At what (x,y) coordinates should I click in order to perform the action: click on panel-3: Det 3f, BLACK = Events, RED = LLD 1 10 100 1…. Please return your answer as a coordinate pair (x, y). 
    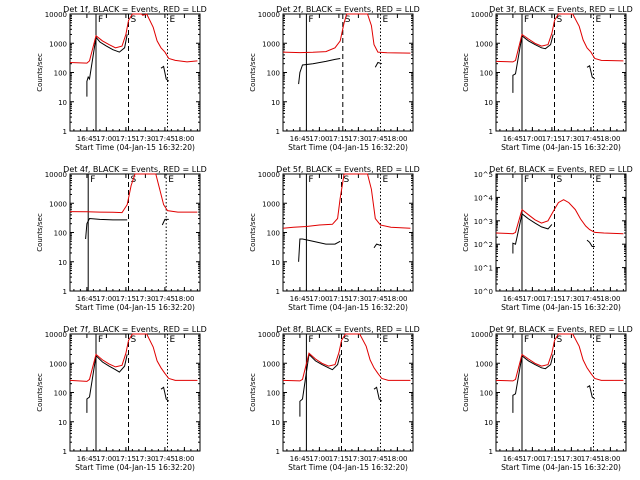
    Looking at the image, I should click on (547, 78).